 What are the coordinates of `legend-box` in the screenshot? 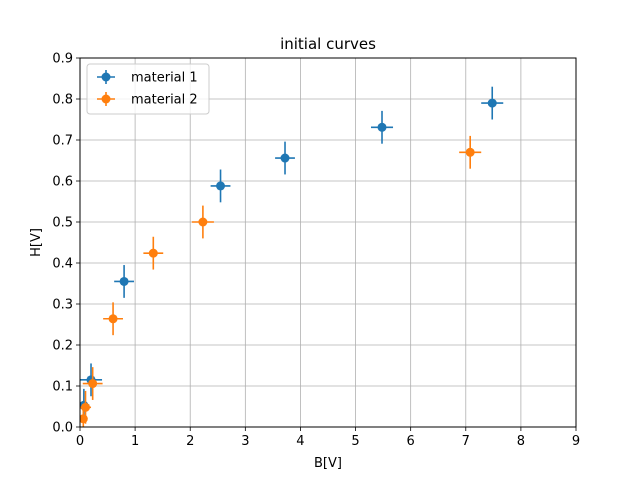 It's located at (148, 89).